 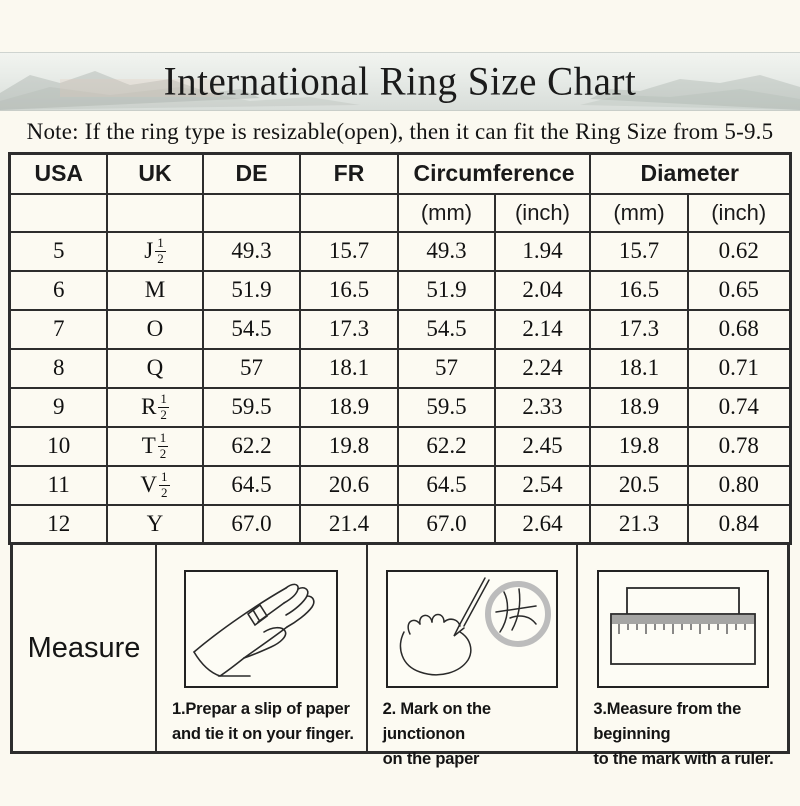 What do you see at coordinates (542, 329) in the screenshot?
I see `cell-circumference-inch: 2.14` at bounding box center [542, 329].